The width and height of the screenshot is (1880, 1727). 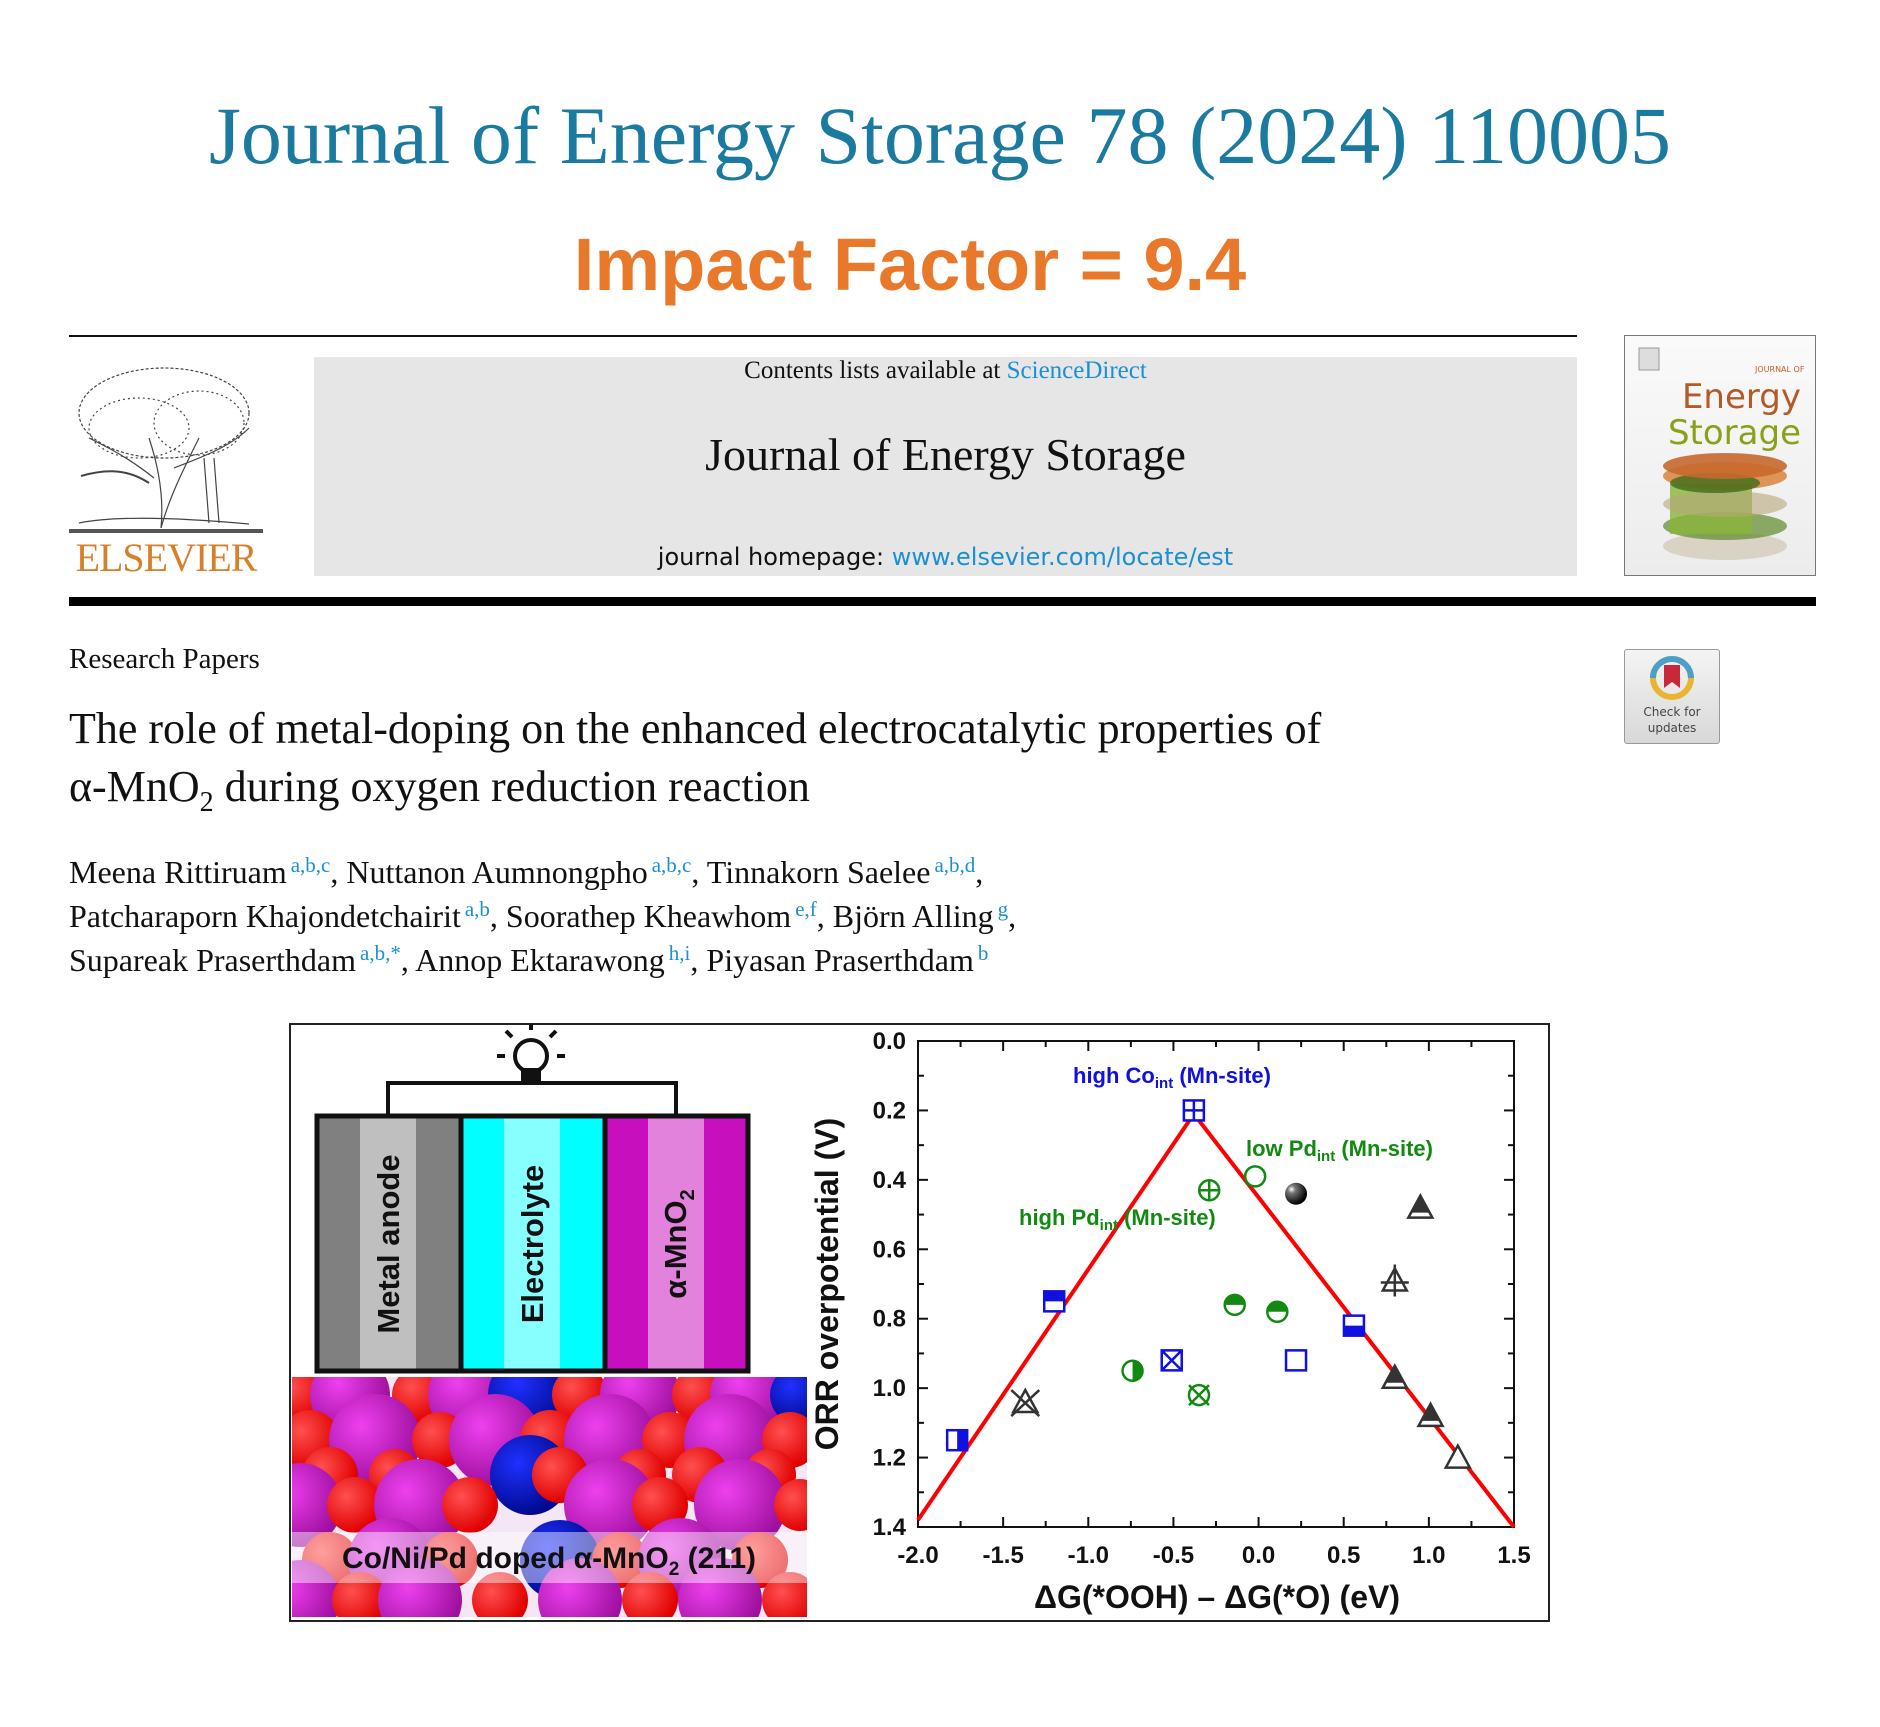 What do you see at coordinates (917, 1555) in the screenshot?
I see `x-tick-label: -2.0` at bounding box center [917, 1555].